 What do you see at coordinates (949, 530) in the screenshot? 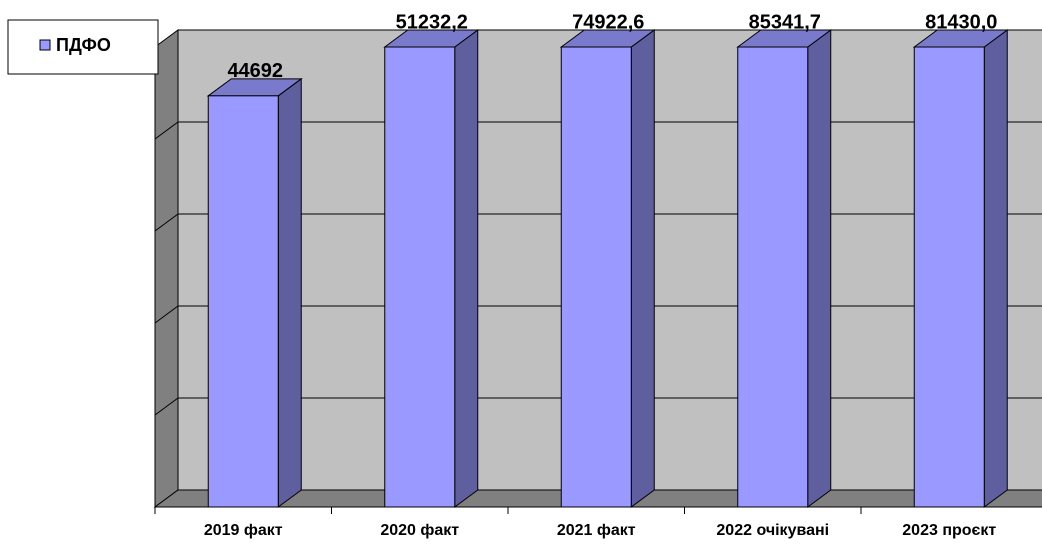
I see `x-tick-label: 2023 проєкт` at bounding box center [949, 530].